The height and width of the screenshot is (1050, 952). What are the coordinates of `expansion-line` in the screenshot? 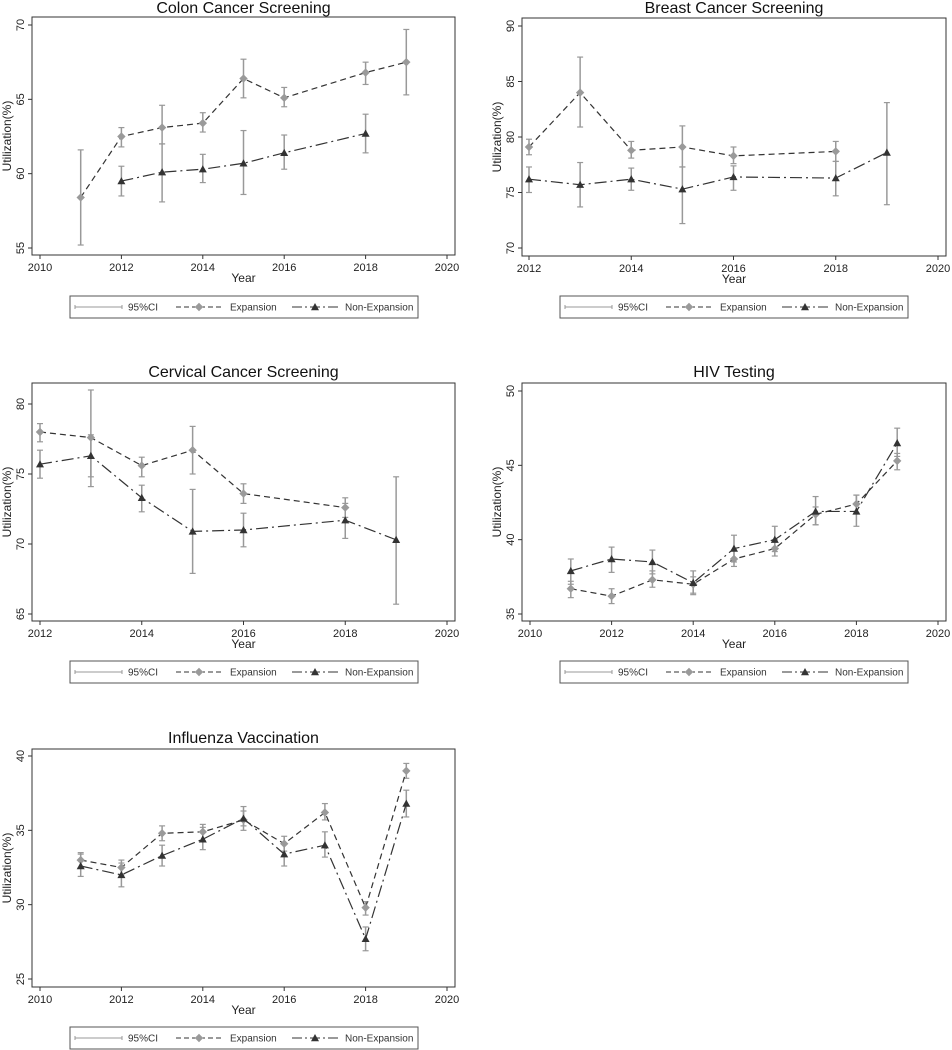 It's located at (243, 840).